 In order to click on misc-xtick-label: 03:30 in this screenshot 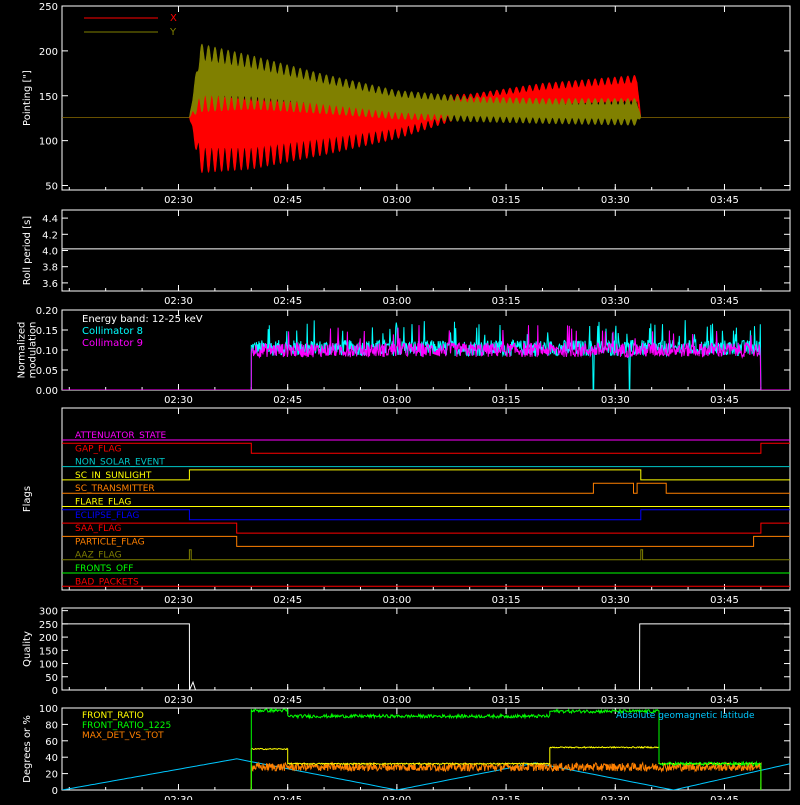, I will do `click(615, 797)`.